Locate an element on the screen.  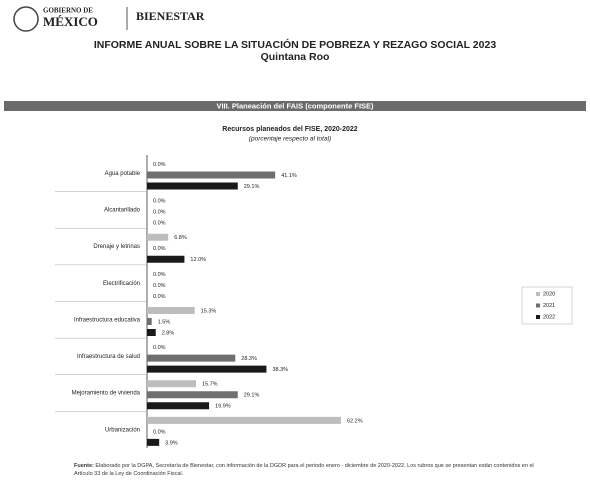
chart-subtitle: (porcentaje respecto al total) is located at coordinates (290, 139).